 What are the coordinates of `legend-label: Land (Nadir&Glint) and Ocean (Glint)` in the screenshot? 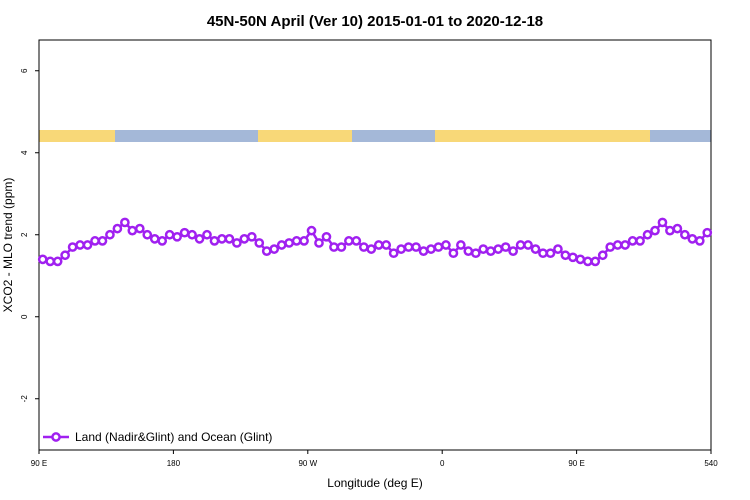 It's located at (173, 437).